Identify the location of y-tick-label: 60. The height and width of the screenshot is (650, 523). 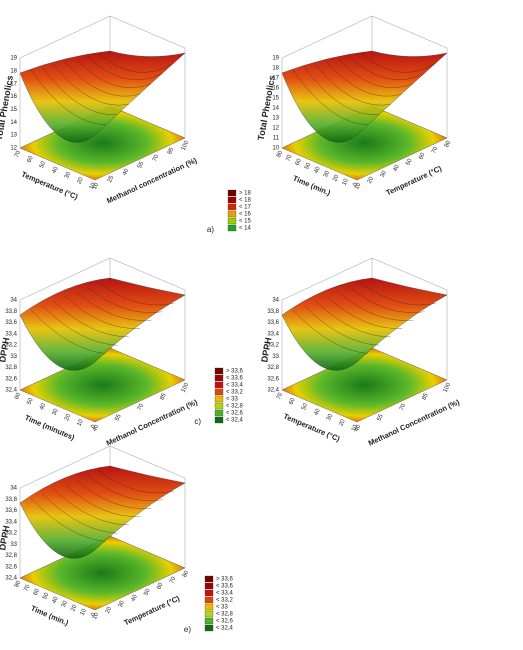
(422, 155).